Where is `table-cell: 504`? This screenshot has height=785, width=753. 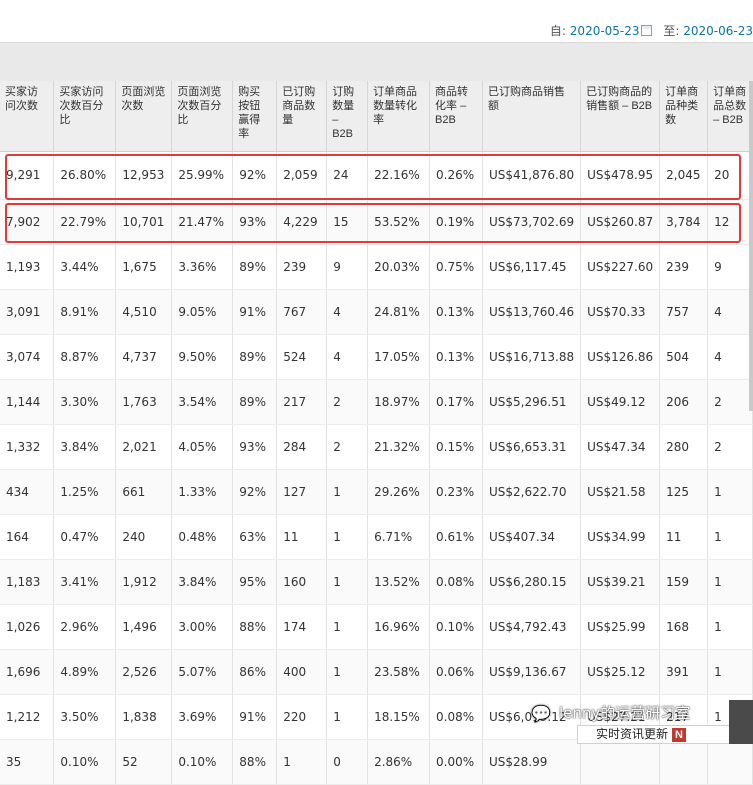
table-cell: 504 is located at coordinates (684, 357).